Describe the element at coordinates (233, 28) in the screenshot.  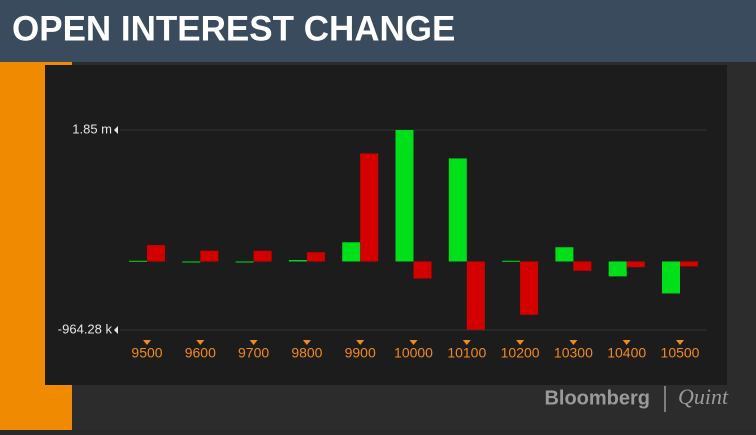
I see `chart-title: OPEN INTEREST CHANGE` at that location.